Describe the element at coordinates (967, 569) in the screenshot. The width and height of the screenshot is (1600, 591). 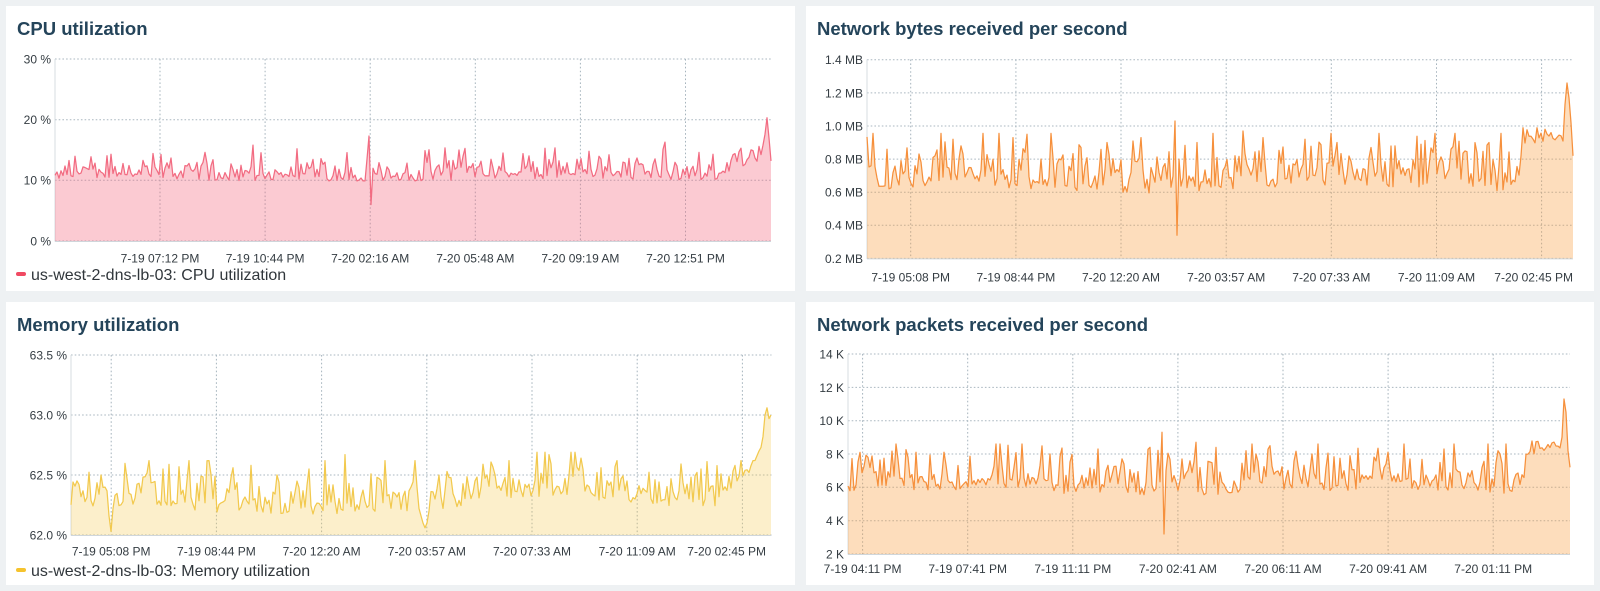
I see `svg-text: 7-19 07:41 PM` at that location.